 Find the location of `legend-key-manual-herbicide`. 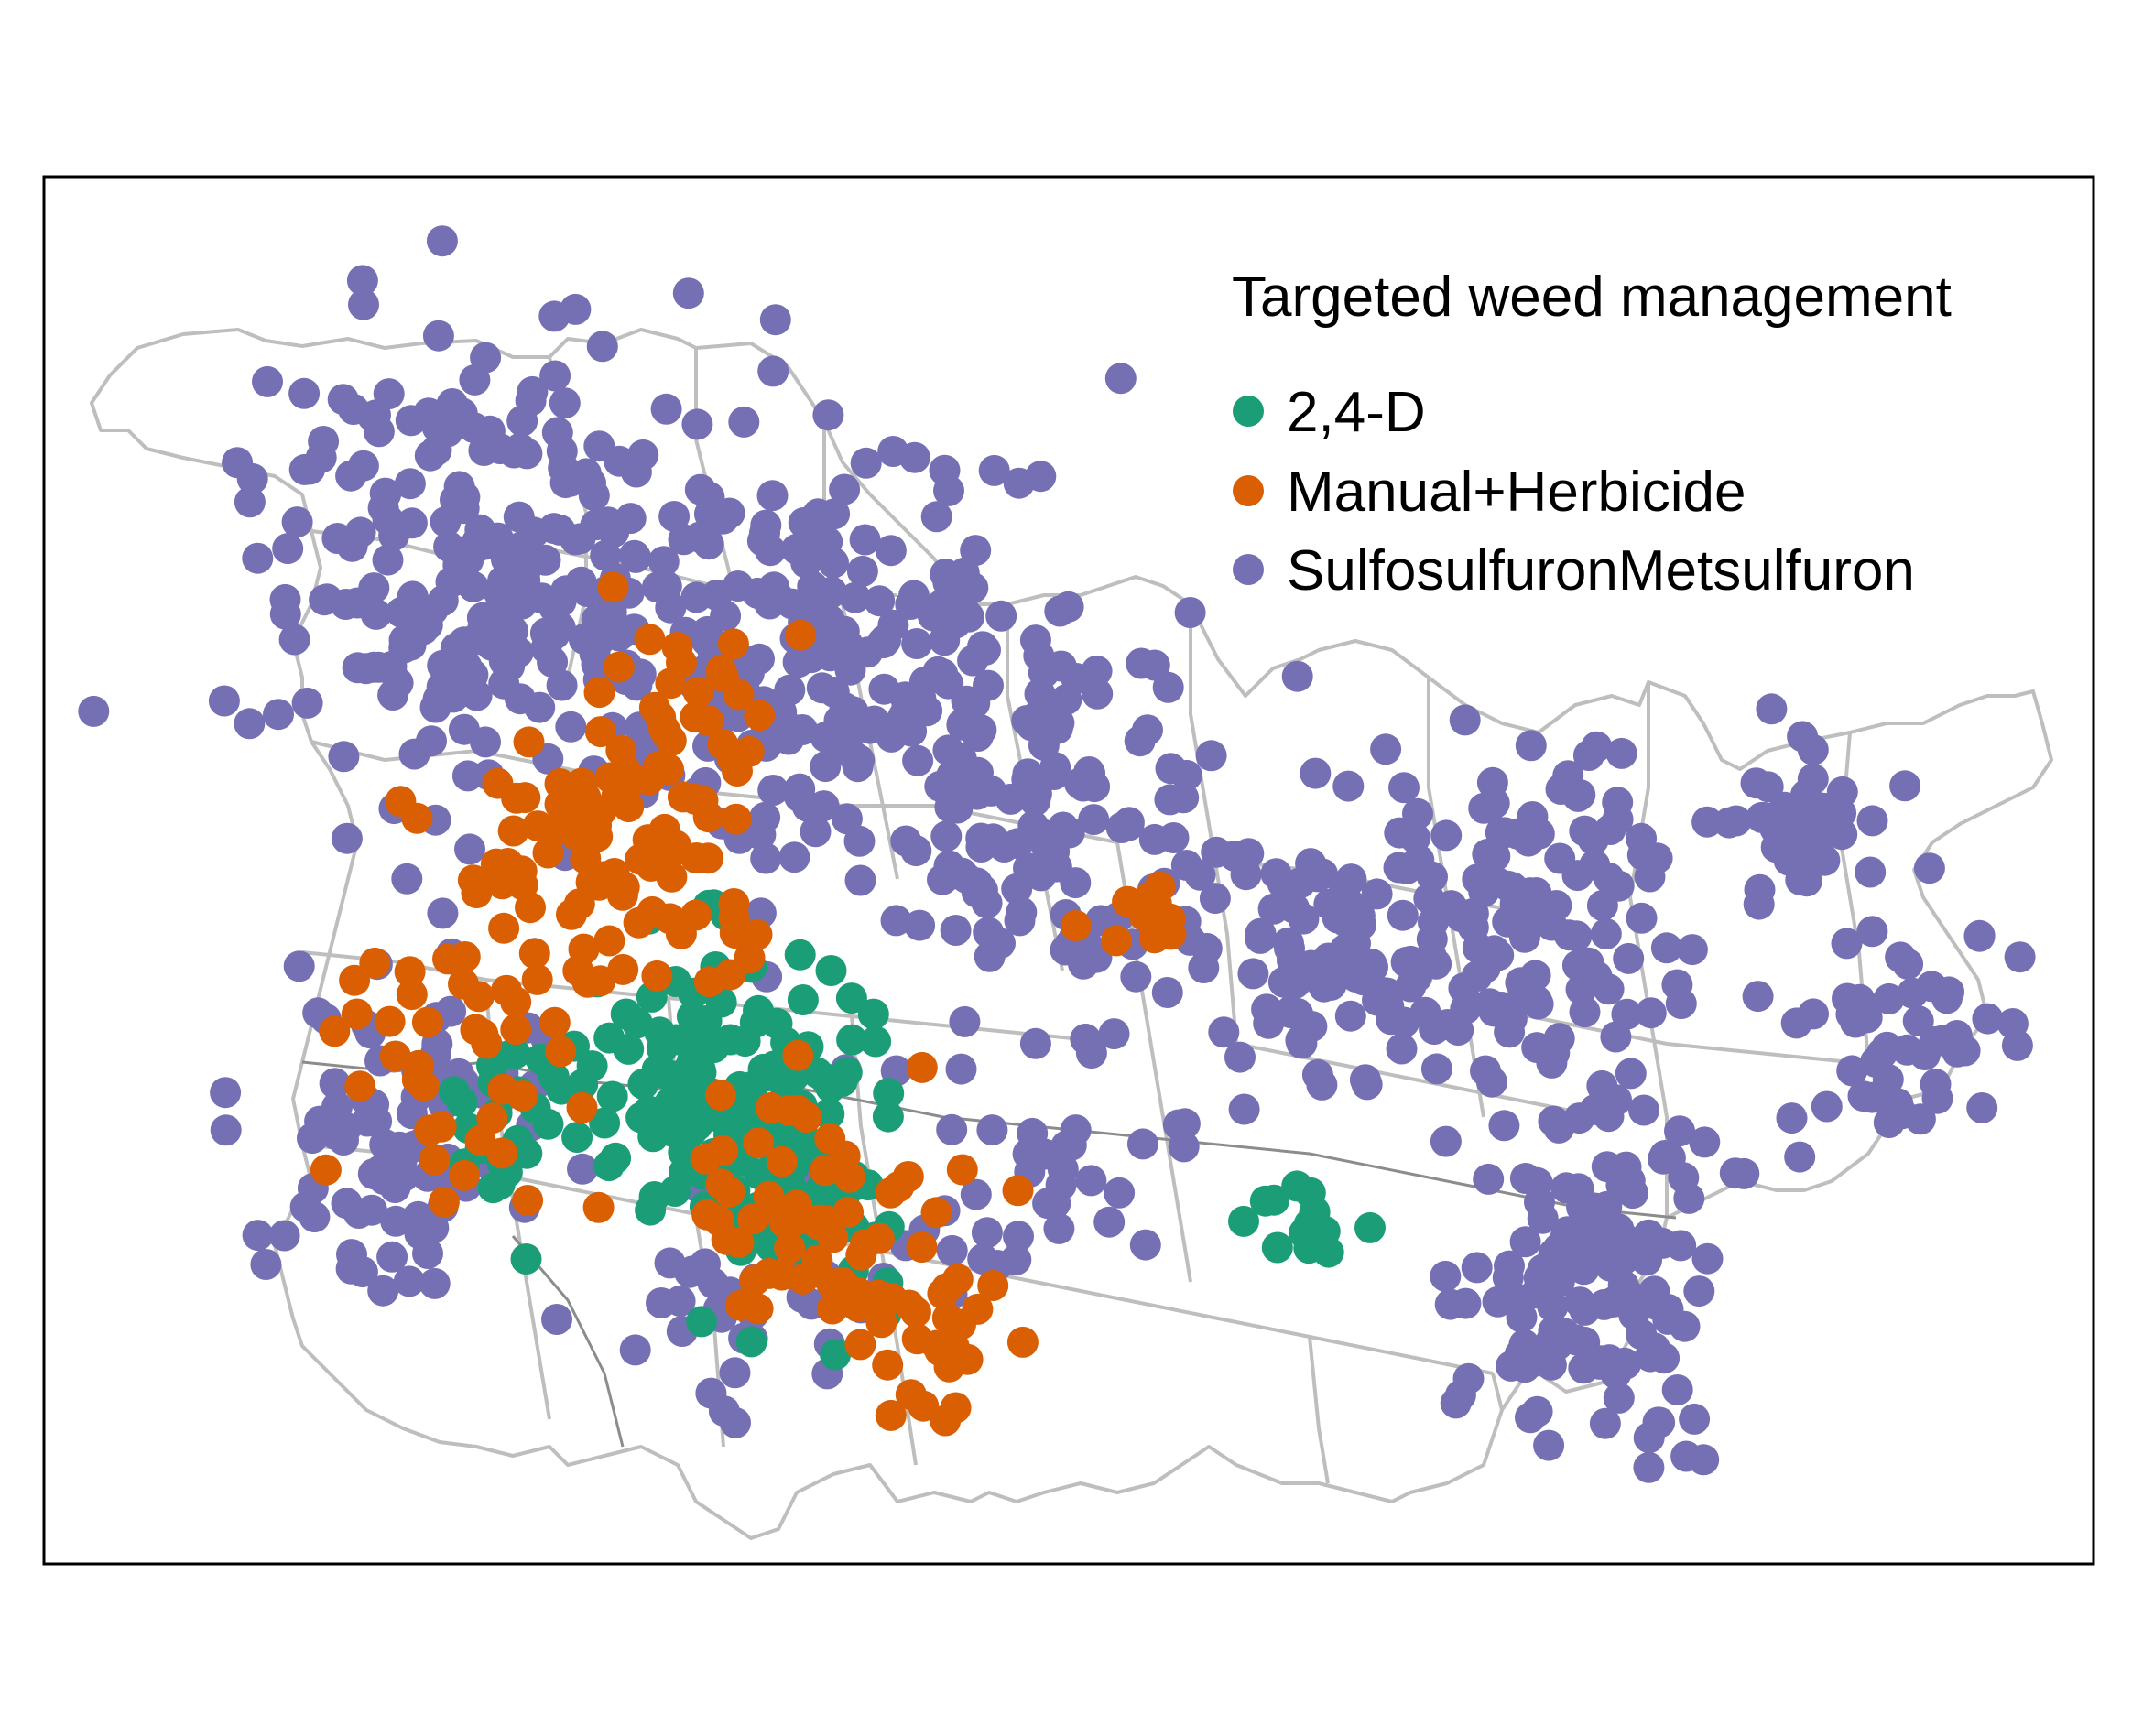

legend-key-manual-herbicide is located at coordinates (1248, 491).